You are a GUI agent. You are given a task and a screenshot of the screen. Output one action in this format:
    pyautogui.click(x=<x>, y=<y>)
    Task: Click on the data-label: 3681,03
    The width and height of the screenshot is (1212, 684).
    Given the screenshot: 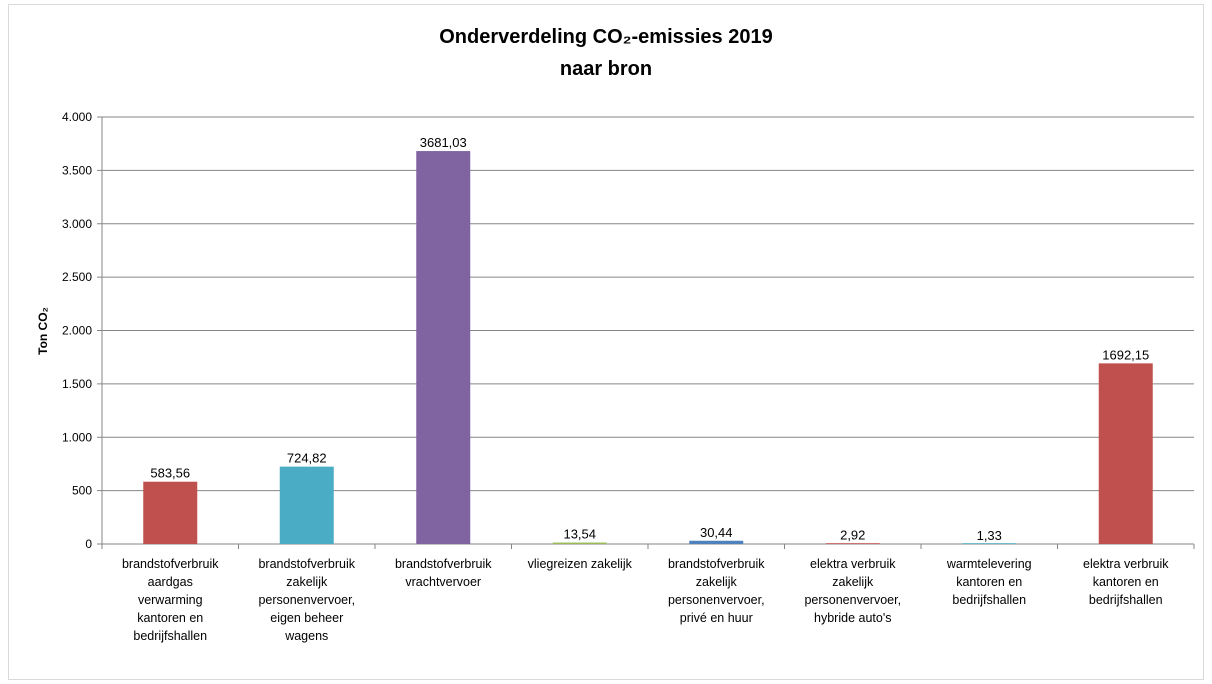 What is the action you would take?
    pyautogui.click(x=443, y=142)
    